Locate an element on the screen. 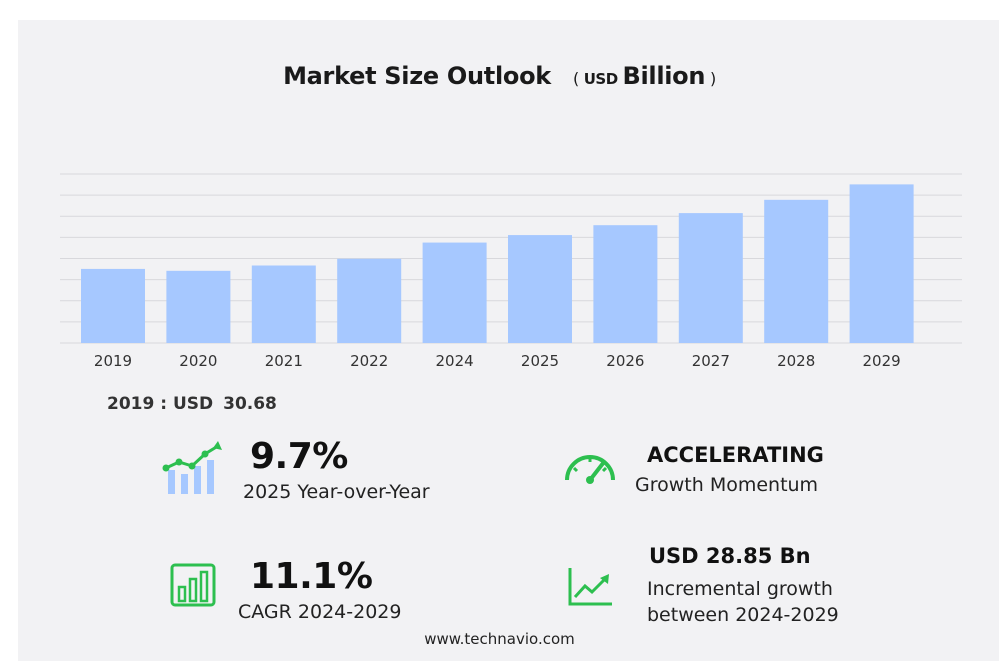 The height and width of the screenshot is (661, 999). bar-chart-icon is located at coordinates (193, 585).